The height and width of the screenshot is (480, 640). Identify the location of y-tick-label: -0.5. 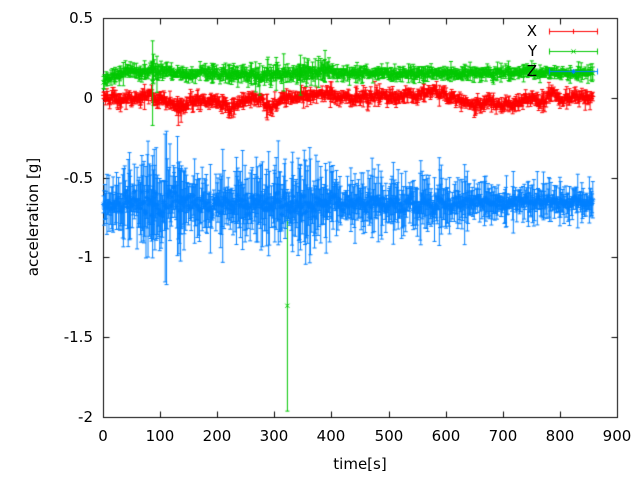
(78, 178).